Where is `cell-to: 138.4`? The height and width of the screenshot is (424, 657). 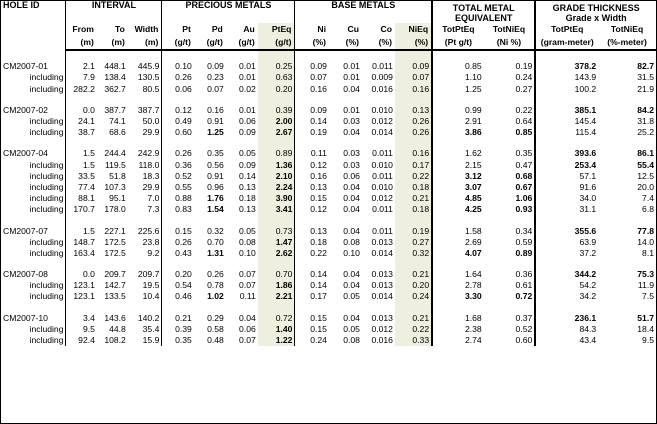
cell-to: 138.4 is located at coordinates (115, 77).